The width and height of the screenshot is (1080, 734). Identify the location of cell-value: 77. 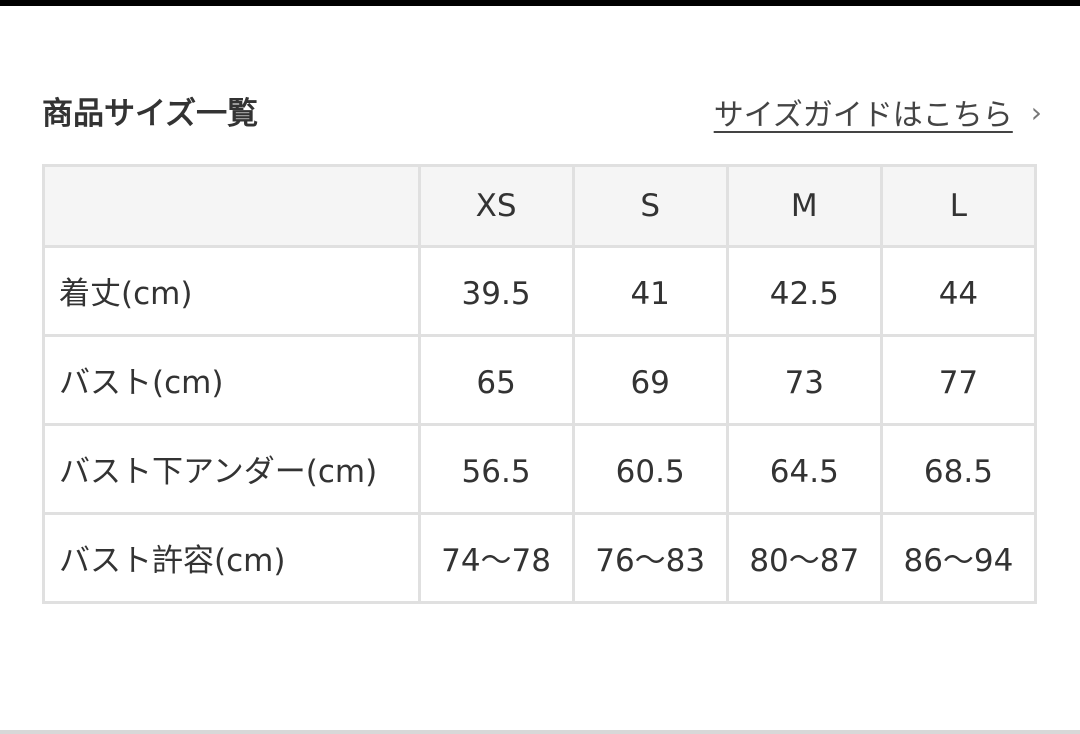
(958, 380).